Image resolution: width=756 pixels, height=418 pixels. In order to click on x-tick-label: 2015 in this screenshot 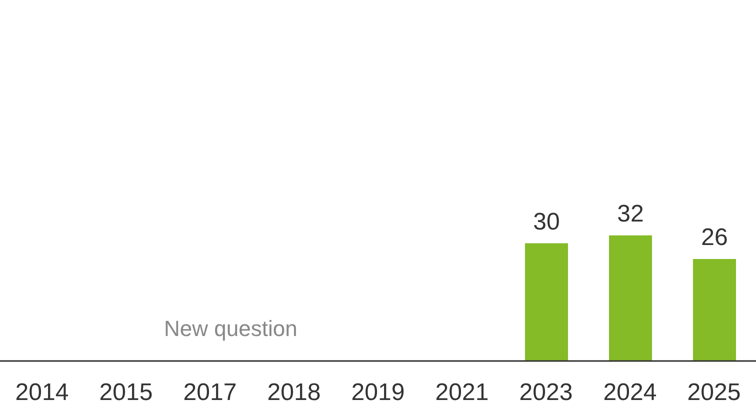, I will do `click(126, 392)`.